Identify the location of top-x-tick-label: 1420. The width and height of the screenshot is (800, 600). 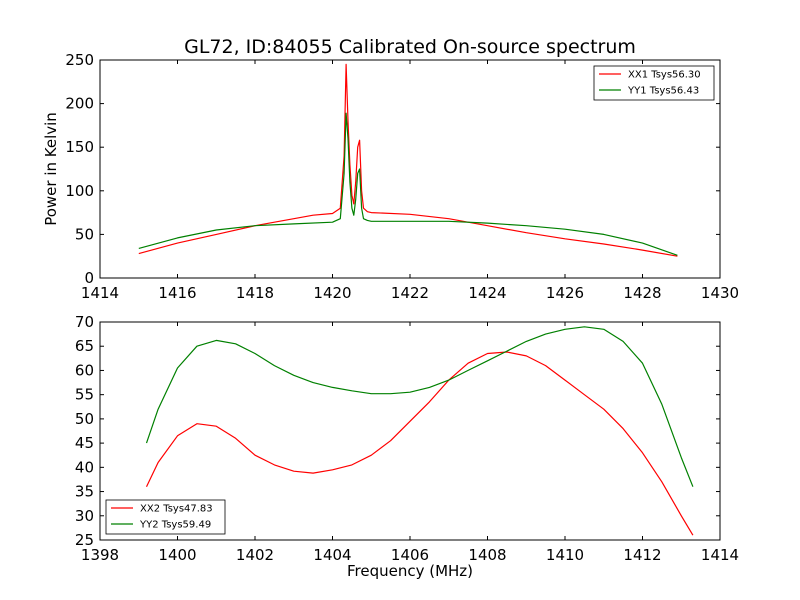
(332, 293).